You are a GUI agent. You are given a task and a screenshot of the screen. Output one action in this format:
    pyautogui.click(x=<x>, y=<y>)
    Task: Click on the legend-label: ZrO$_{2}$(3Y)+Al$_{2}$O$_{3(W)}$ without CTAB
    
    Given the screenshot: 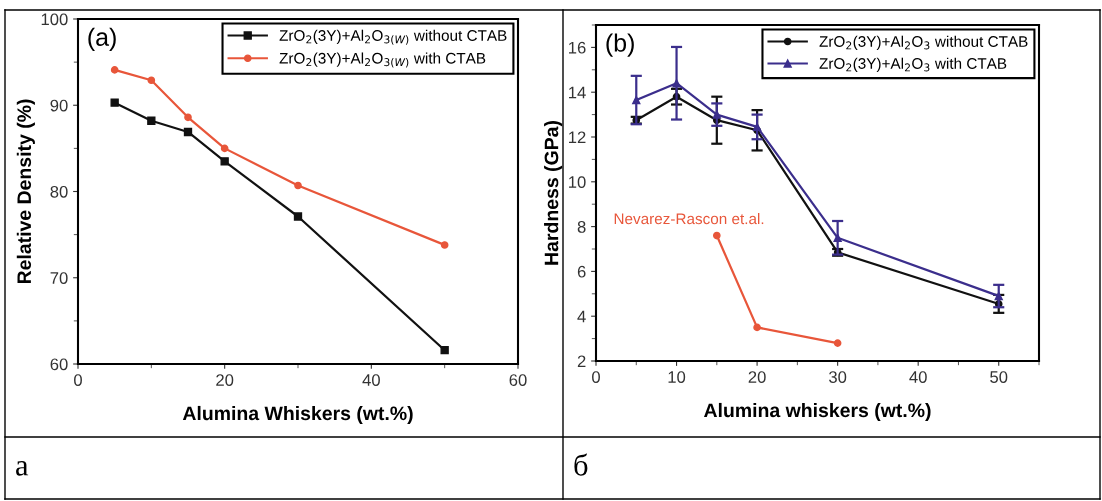 What is the action you would take?
    pyautogui.click(x=393, y=37)
    